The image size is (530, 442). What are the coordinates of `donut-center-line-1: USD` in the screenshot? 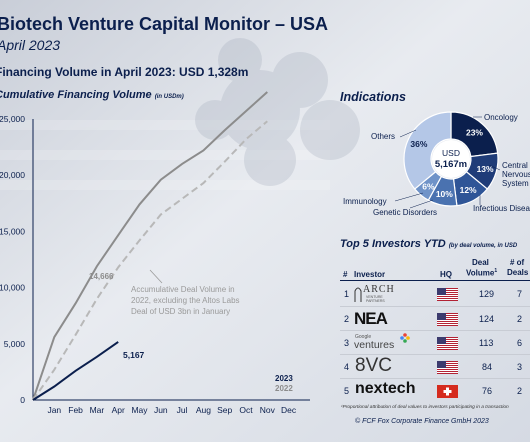 It's located at (451, 153).